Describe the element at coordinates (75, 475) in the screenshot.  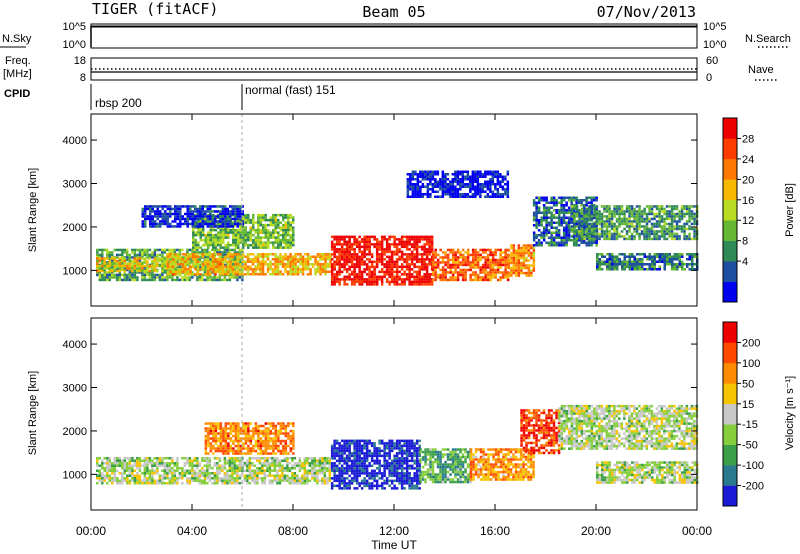
I see `velocity-ytick-label-0: 1000` at that location.